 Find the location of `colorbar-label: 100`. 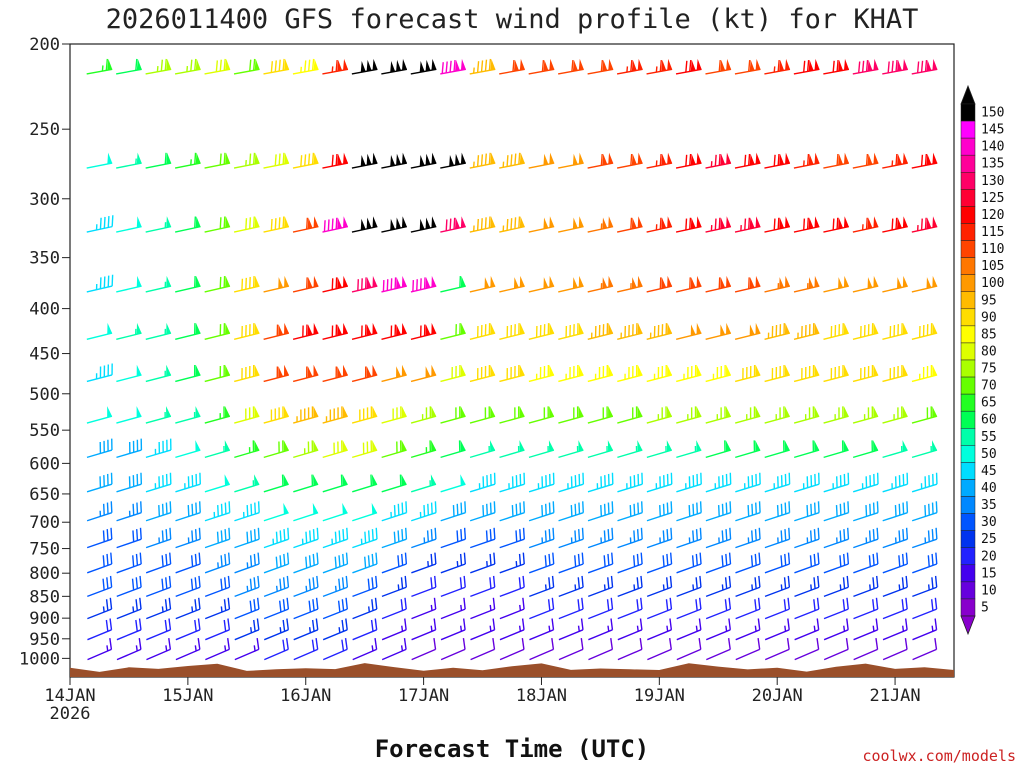

colorbar-label: 100 is located at coordinates (992, 283).